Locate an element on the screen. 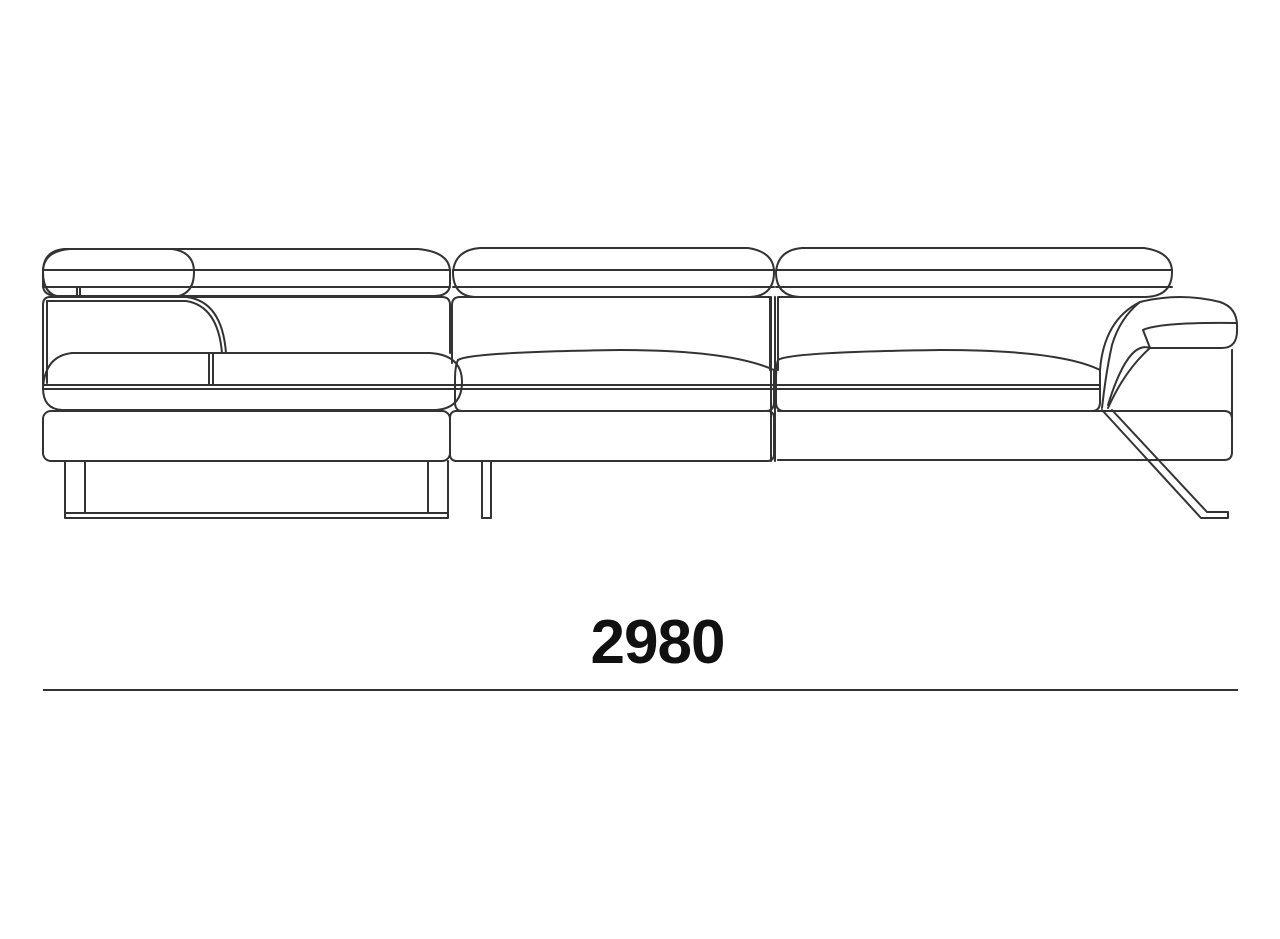 This screenshot has width=1280, height=939. left-seat-cushion is located at coordinates (252, 381).